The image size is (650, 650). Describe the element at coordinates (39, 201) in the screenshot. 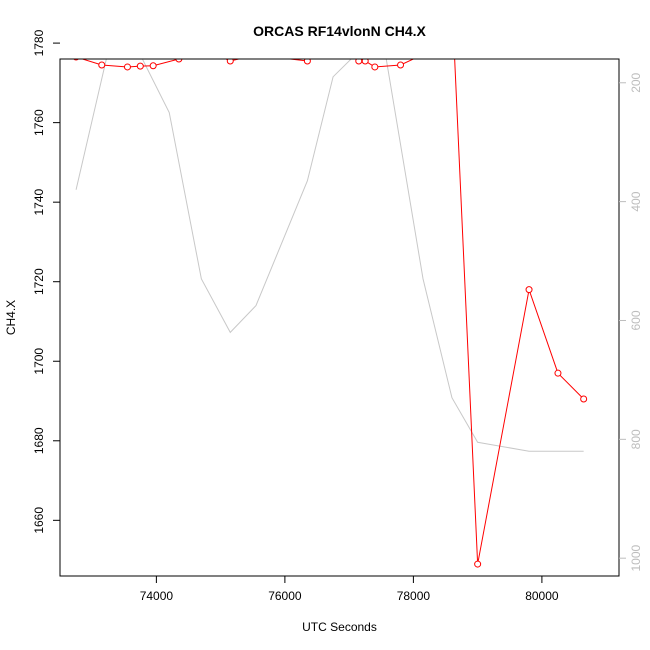

I see `y-tick-label: 1740` at that location.